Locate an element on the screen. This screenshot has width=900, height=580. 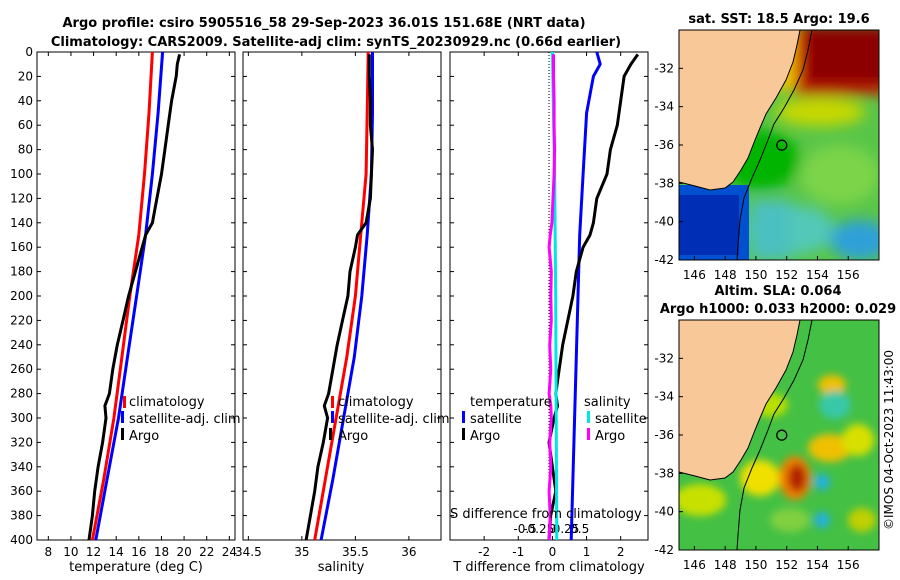
s-diff-tick-label: -0.5 is located at coordinates (524, 529).